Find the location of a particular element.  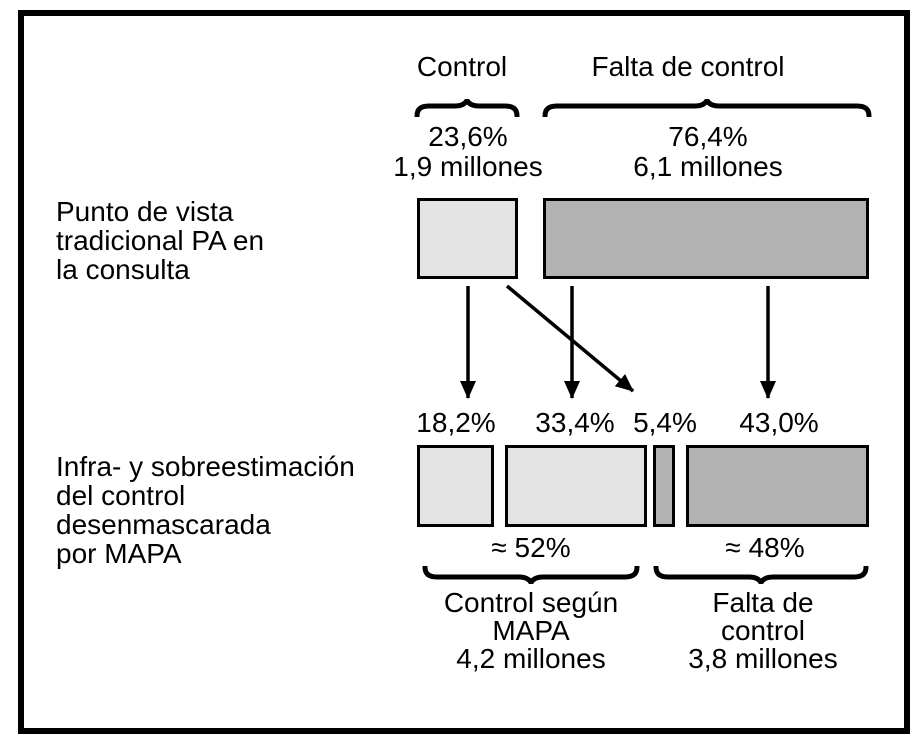

row-label-mapa-line4: por MAPA is located at coordinates (119, 553).